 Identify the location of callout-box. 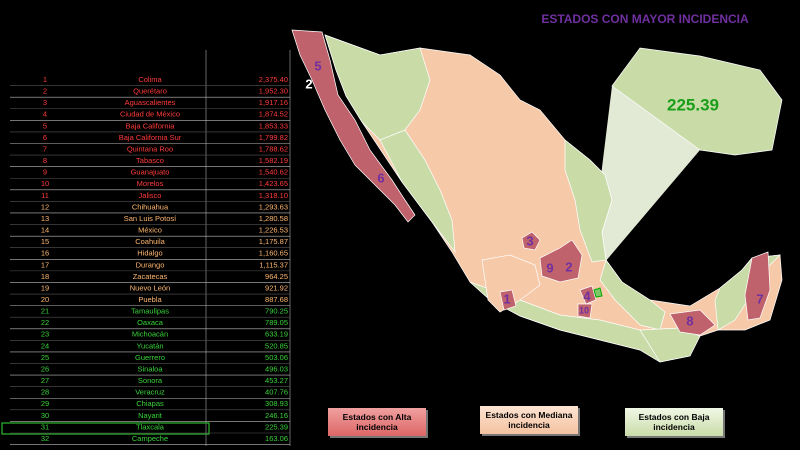
(697, 101).